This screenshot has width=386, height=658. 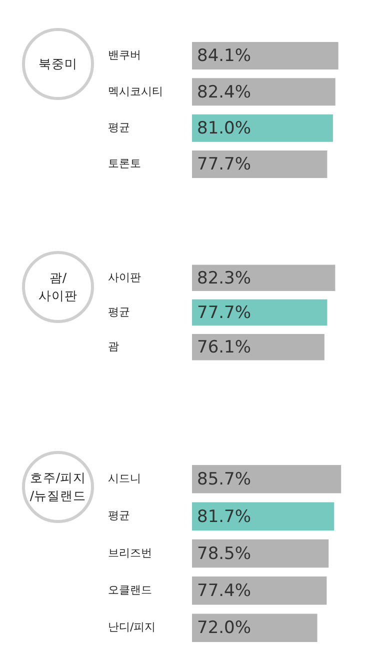 I want to click on y-tick-label: 시드니, so click(x=124, y=479).